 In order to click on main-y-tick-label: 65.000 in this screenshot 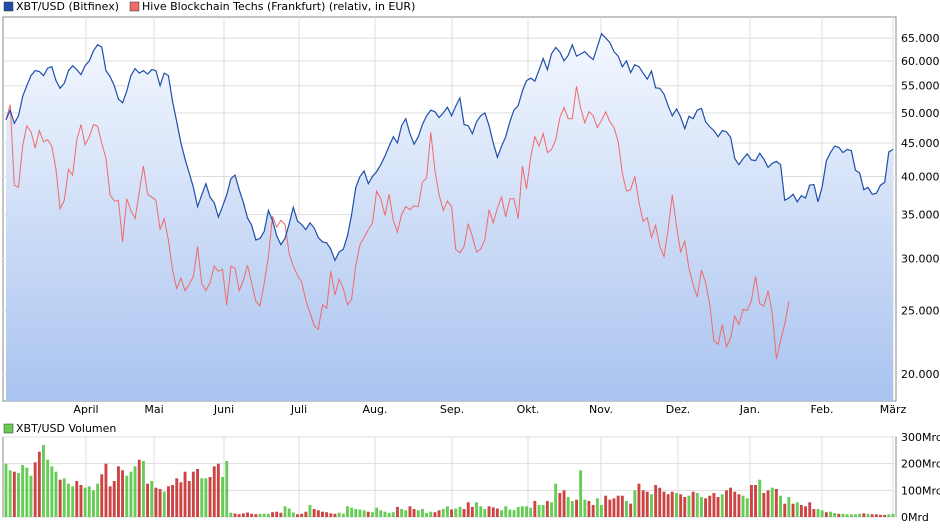, I will do `click(920, 38)`.